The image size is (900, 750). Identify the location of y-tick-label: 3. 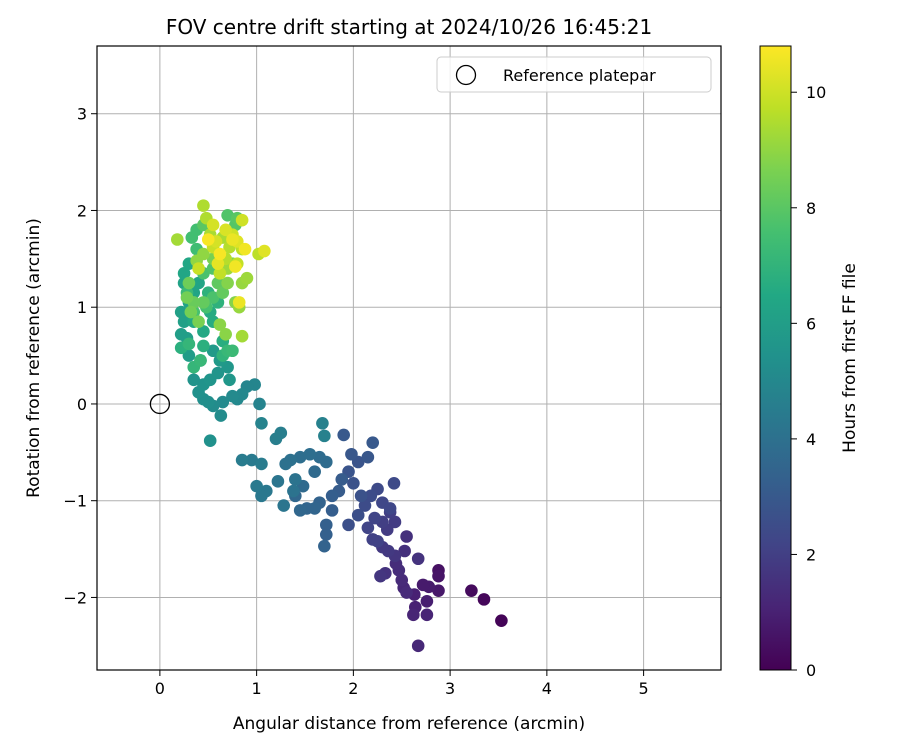
(82, 114).